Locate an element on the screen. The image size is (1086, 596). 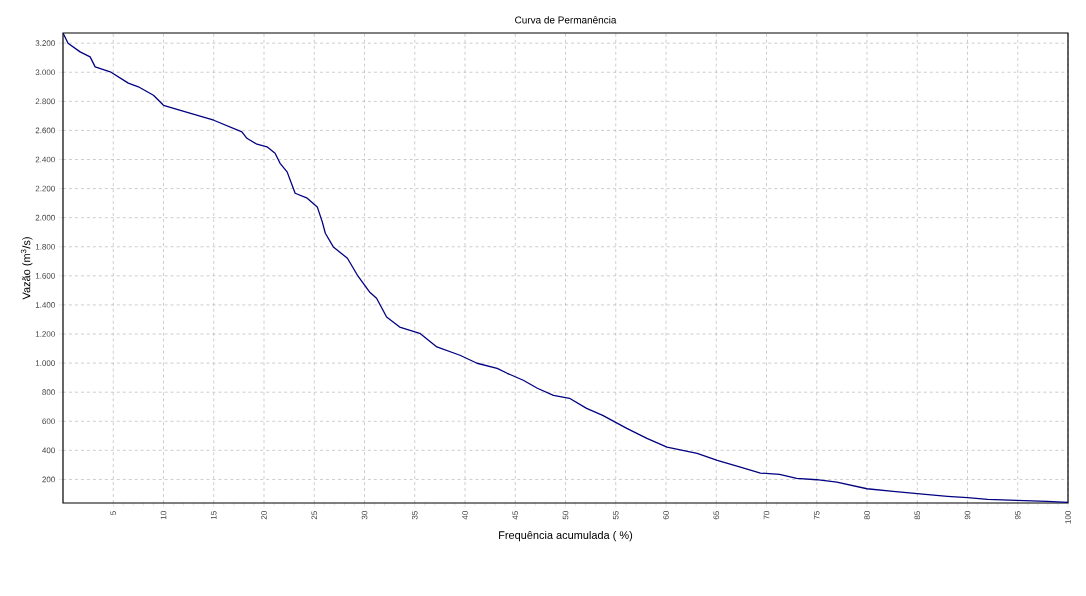
y-axis-title: Vazão (m$^{3}$/s) is located at coordinates (26, 268).